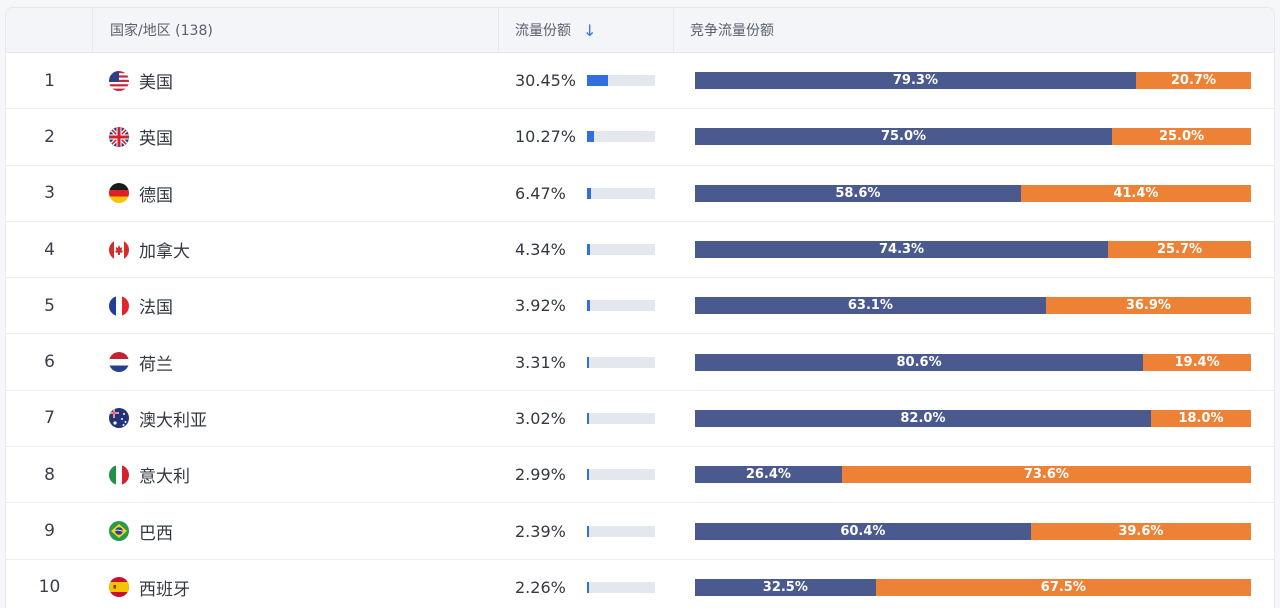 The image size is (1280, 608). I want to click on country-cell: 澳大利亚, so click(296, 418).